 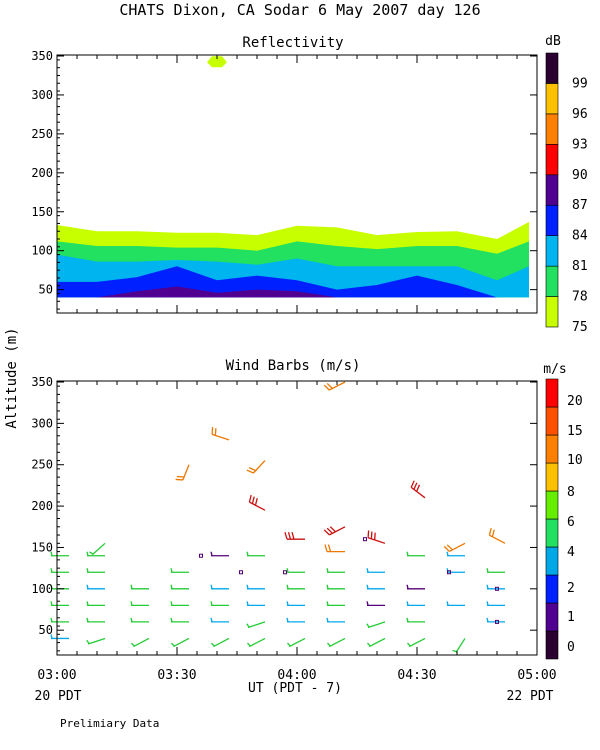 What do you see at coordinates (46, 290) in the screenshot?
I see `reflectivity-ytick-label: 50` at bounding box center [46, 290].